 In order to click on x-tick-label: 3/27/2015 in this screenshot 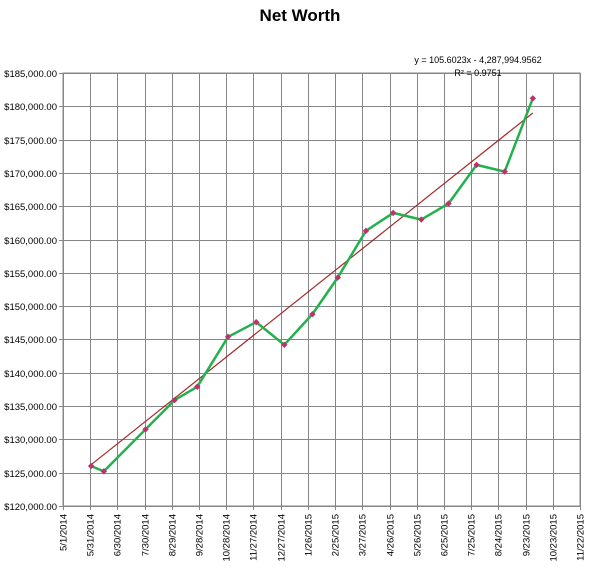, I will do `click(363, 535)`.